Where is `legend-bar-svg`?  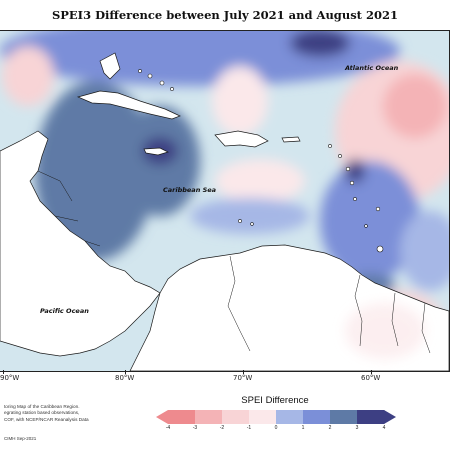 legend-bar-svg is located at coordinates (276, 417).